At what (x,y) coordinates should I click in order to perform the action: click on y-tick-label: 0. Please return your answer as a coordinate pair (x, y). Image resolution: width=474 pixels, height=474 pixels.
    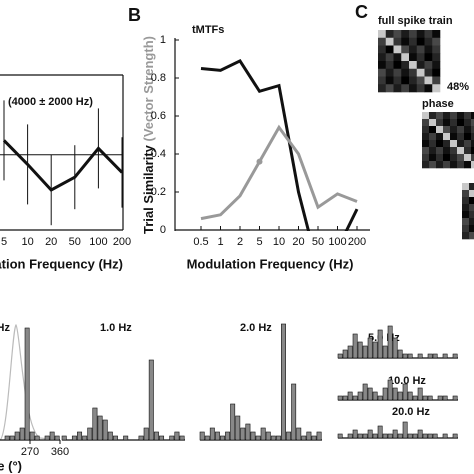
    Looking at the image, I should click on (163, 230).